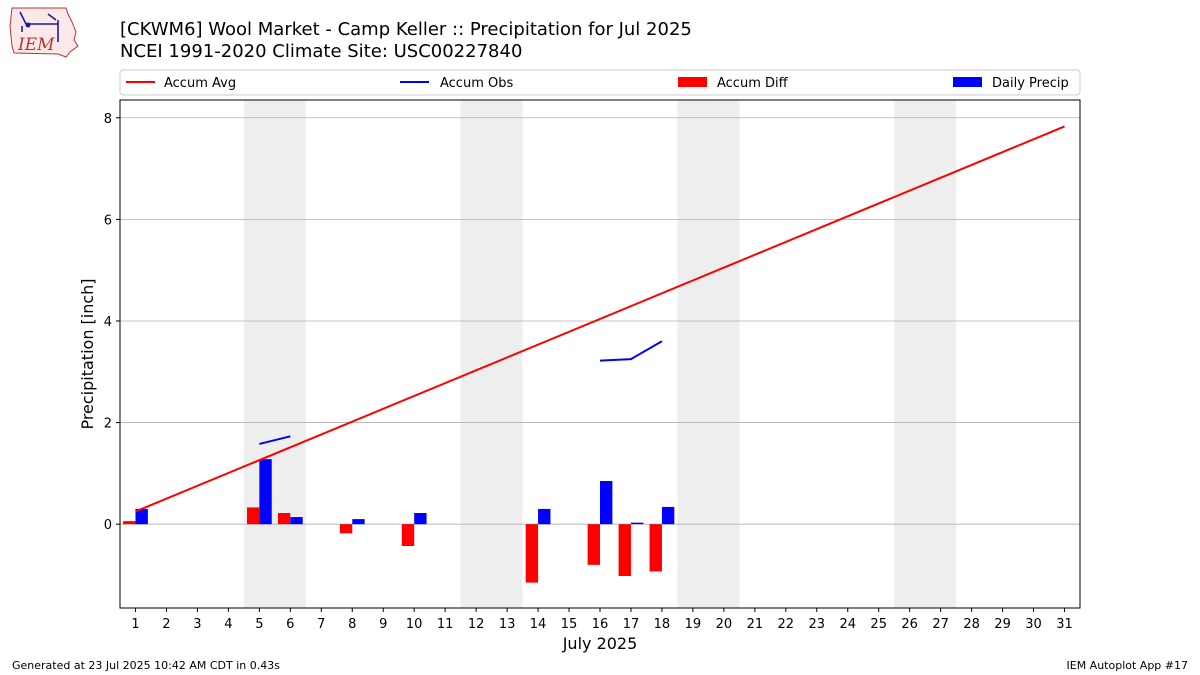 This screenshot has height=675, width=1200. What do you see at coordinates (352, 624) in the screenshot?
I see `x-tick-label: 8` at bounding box center [352, 624].